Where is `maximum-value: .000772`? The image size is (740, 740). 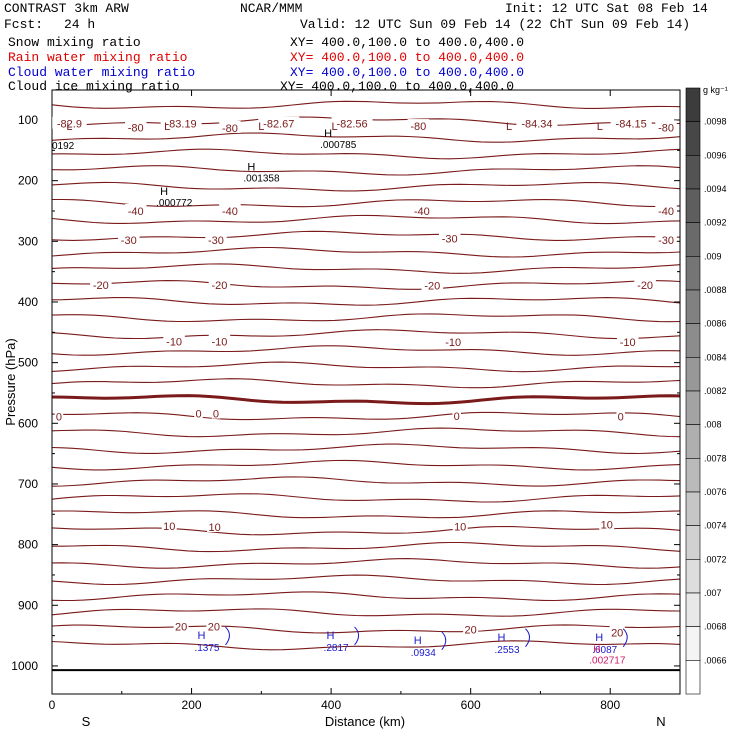
maximum-value: .000772 is located at coordinates (174, 203).